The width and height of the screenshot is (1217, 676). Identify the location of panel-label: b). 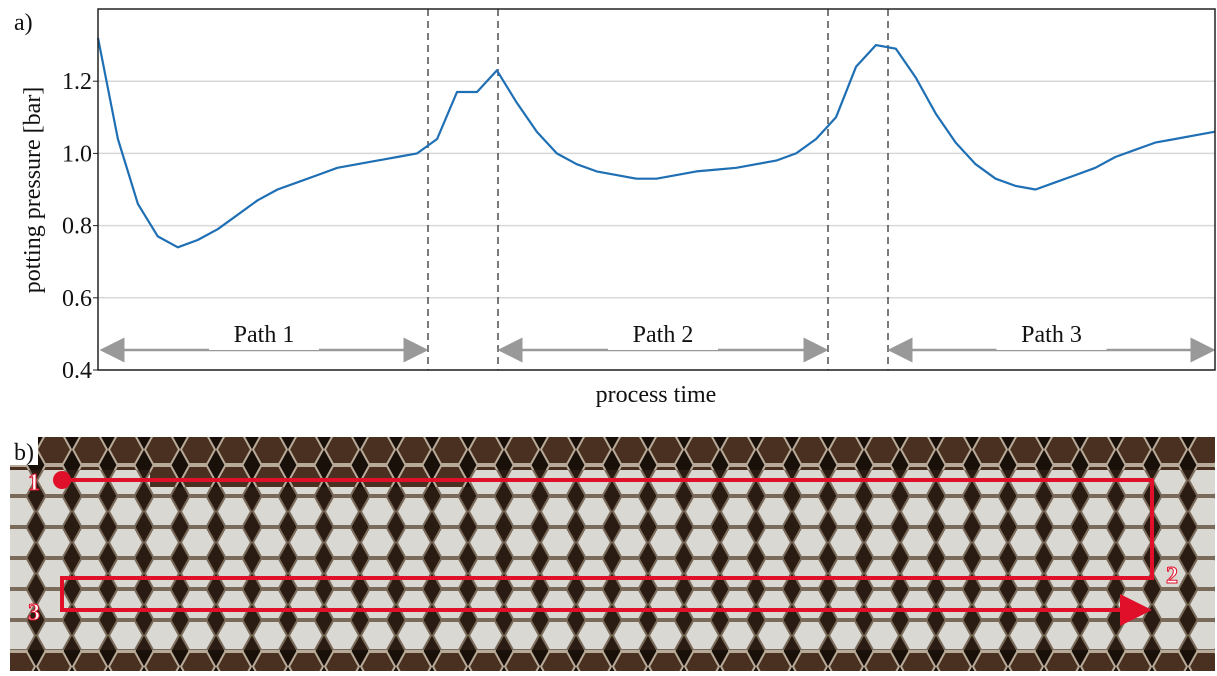
(24, 453).